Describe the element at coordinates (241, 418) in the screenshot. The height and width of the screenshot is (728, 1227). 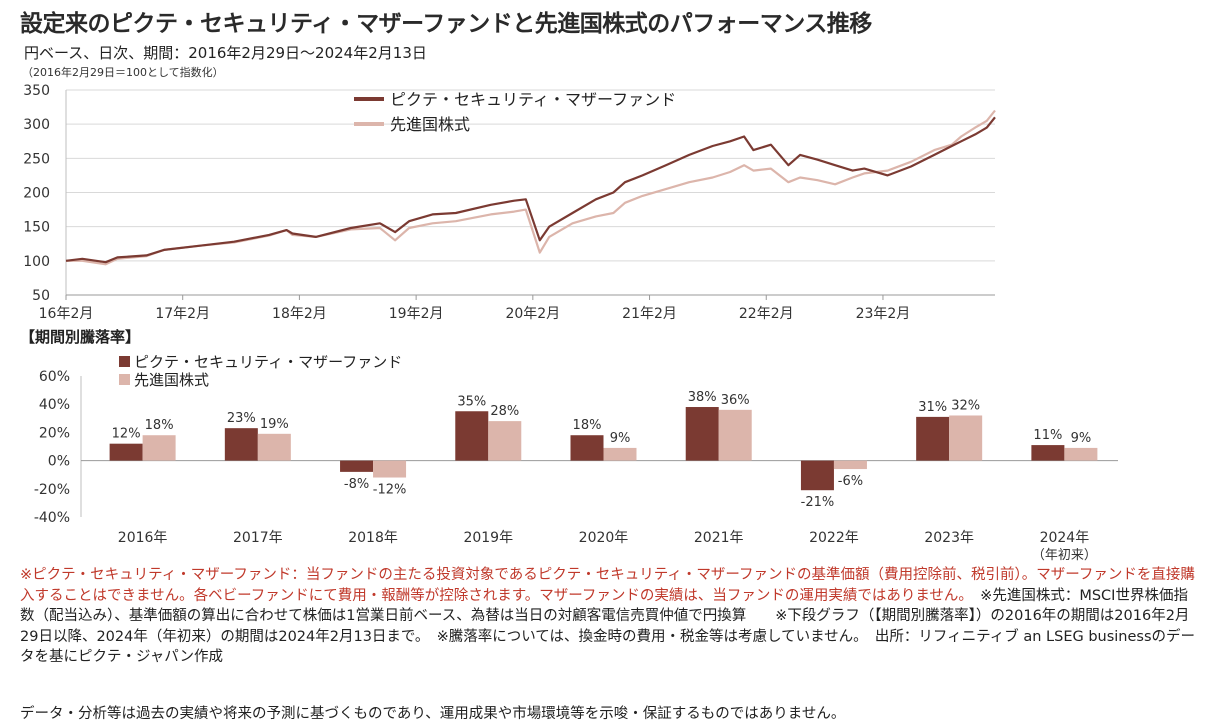
I see `bar-value-label: 23%` at that location.